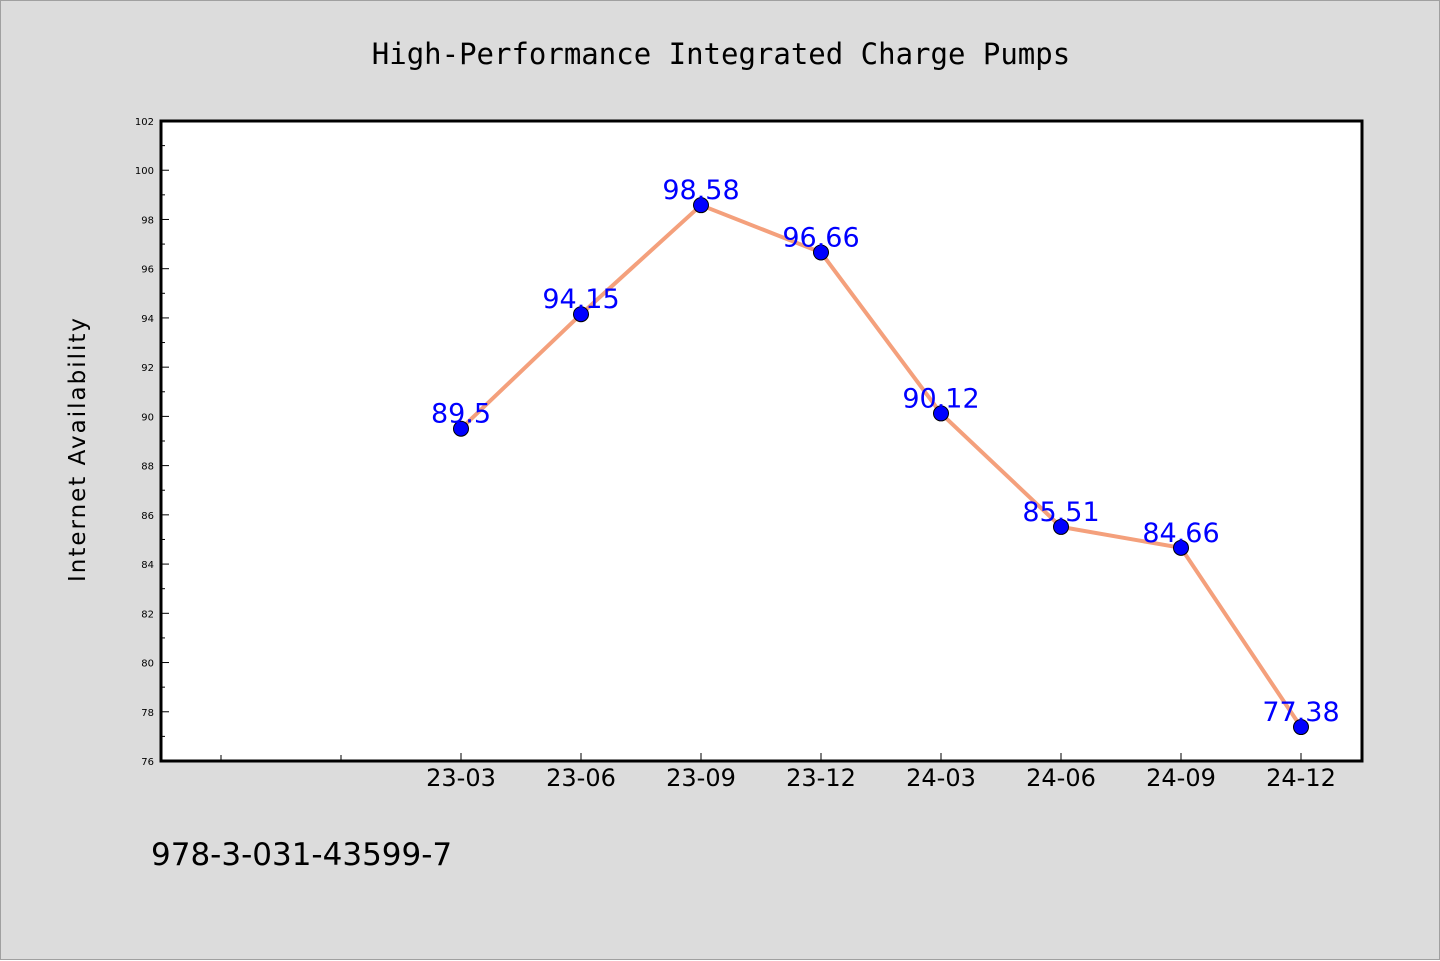 The height and width of the screenshot is (961, 1440). Describe the element at coordinates (147, 319) in the screenshot. I see `y-tick-label: 94` at that location.